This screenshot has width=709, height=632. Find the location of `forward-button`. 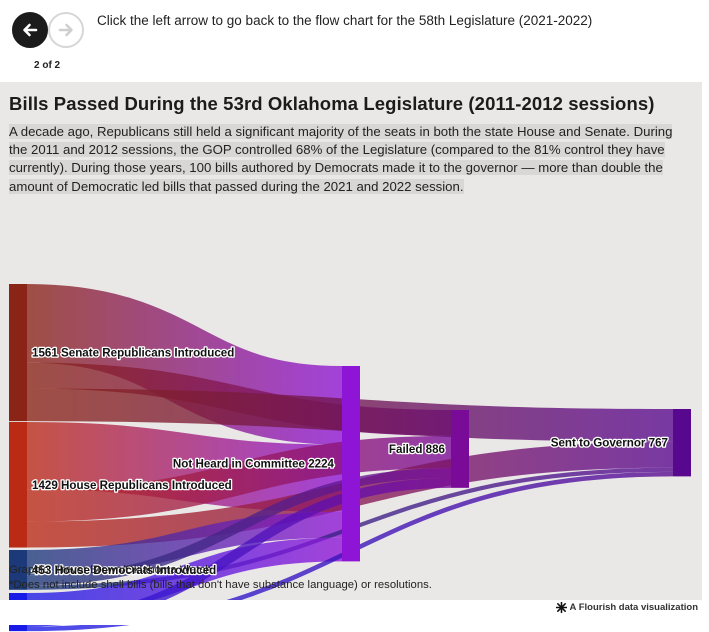

forward-button is located at coordinates (66, 30).